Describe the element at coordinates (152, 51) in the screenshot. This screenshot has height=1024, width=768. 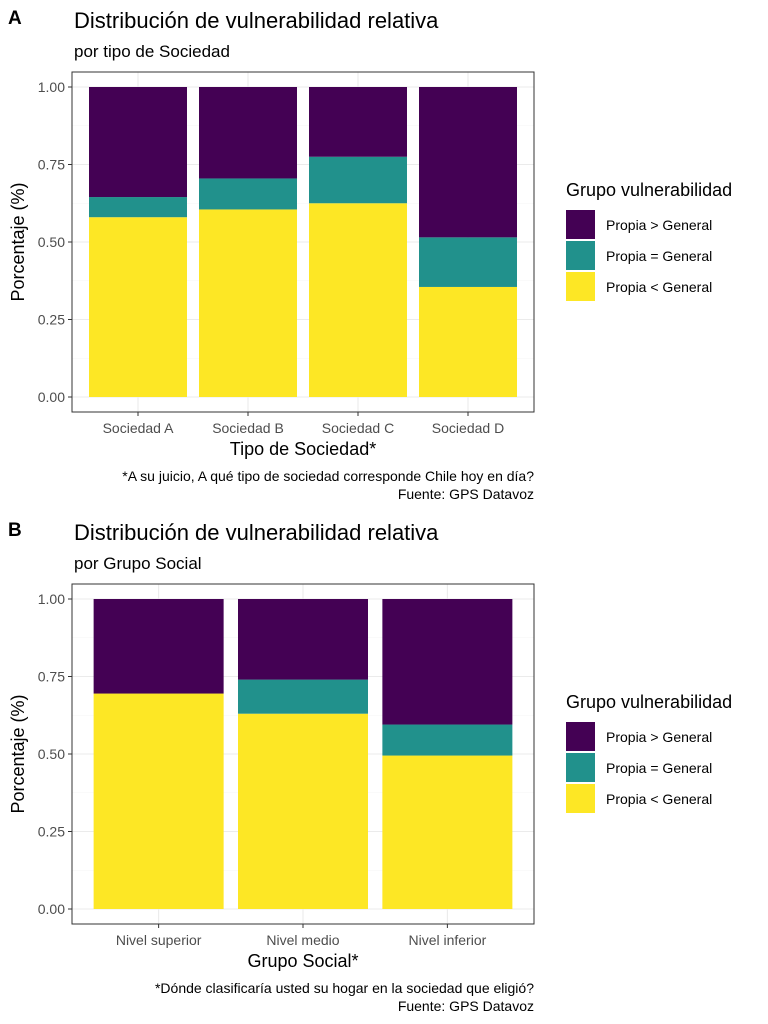
I see `chart-subtitle: por tipo de Sociedad` at that location.